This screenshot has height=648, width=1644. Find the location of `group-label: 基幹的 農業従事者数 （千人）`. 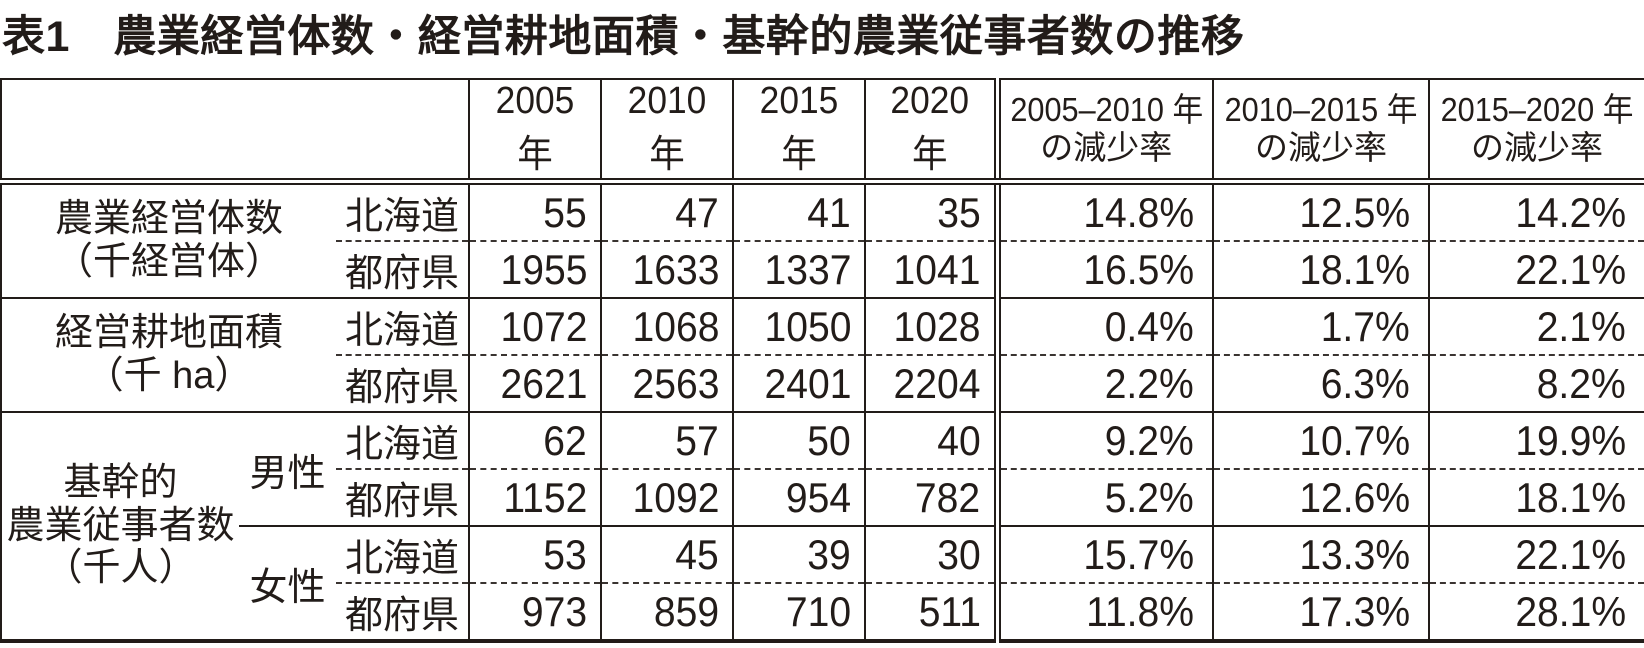

group-label: 基幹的 農業従事者数 （千人） is located at coordinates (120, 527).